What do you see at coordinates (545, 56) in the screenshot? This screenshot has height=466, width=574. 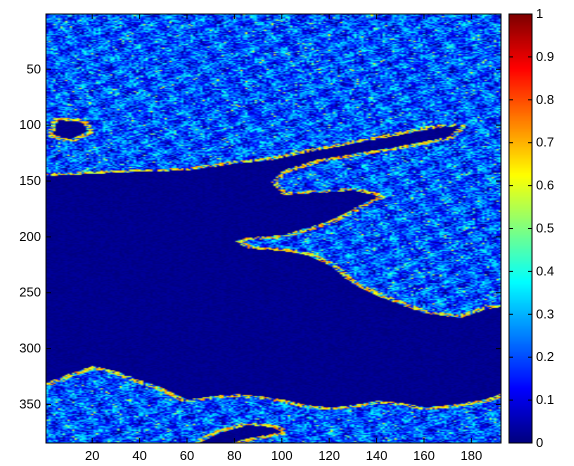 I see `colorbar-tick-label: 0.9` at bounding box center [545, 56].